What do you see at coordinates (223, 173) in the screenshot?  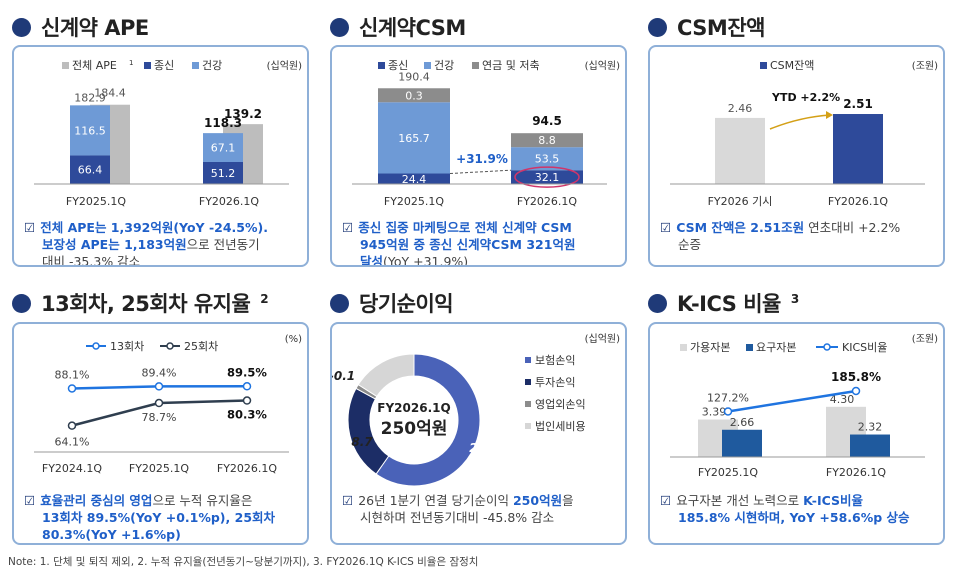 I see `data-label: 51.2` at bounding box center [223, 173].